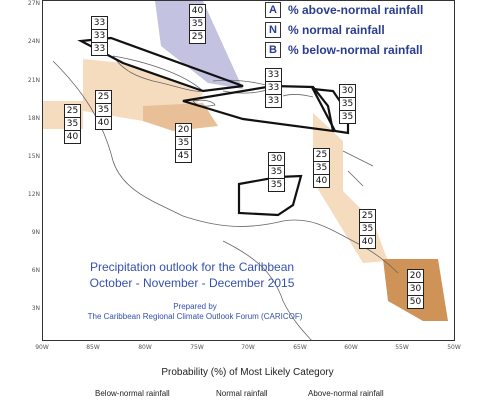  I want to click on probability-box-bahamas: 33 33 33, so click(99, 36).